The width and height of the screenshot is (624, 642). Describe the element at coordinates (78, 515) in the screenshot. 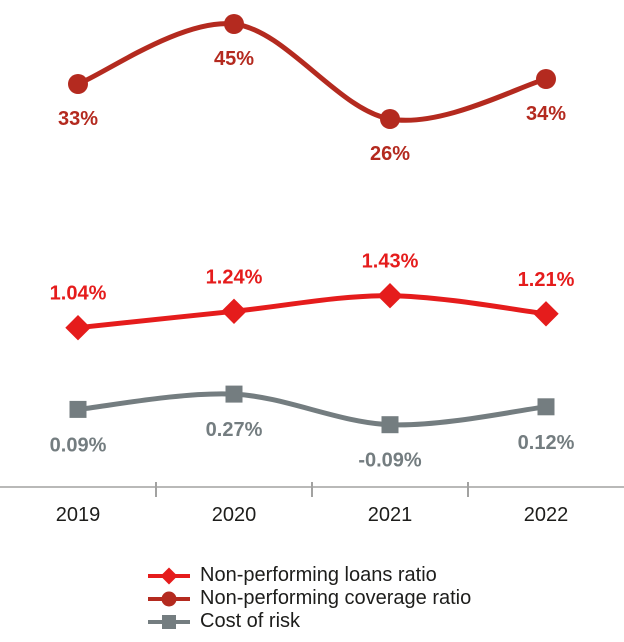

I see `x-axis-year-label: 2019` at that location.